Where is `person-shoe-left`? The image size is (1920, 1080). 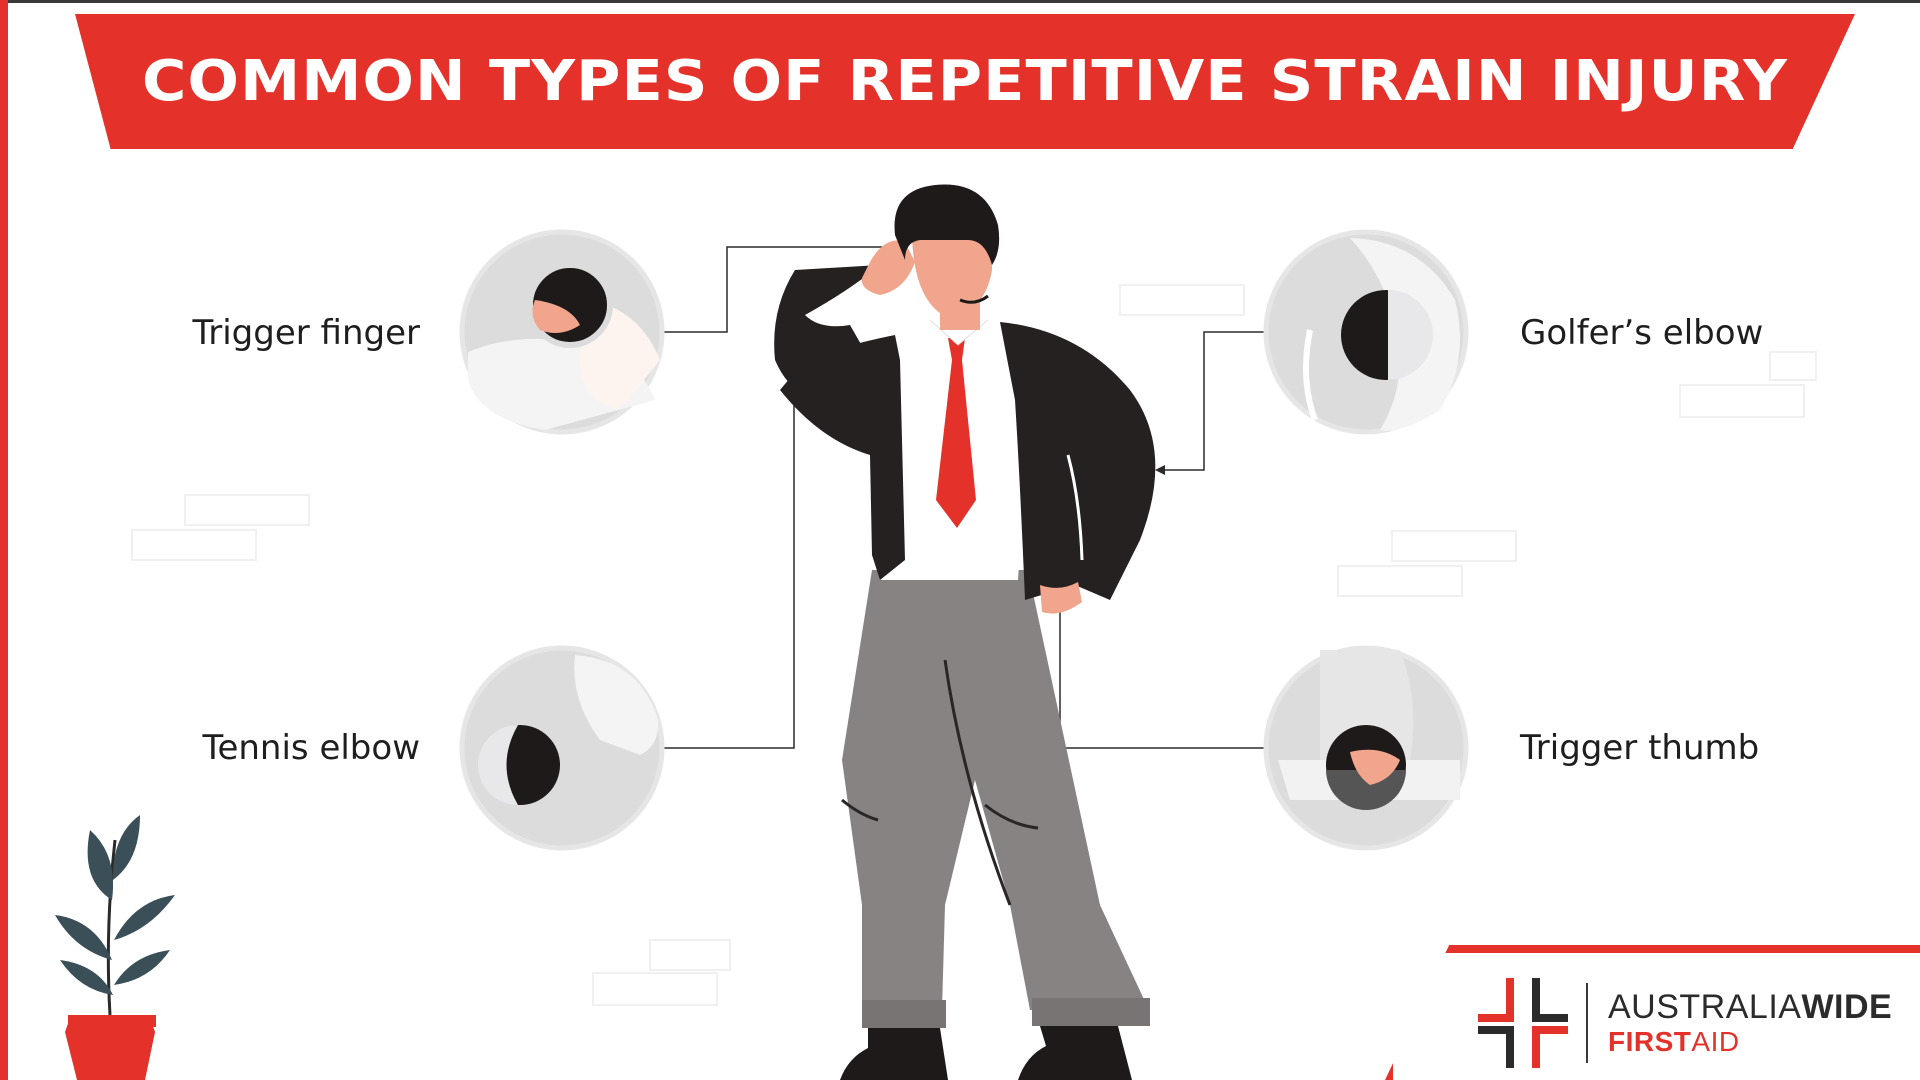
person-shoe-left is located at coordinates (894, 1054).